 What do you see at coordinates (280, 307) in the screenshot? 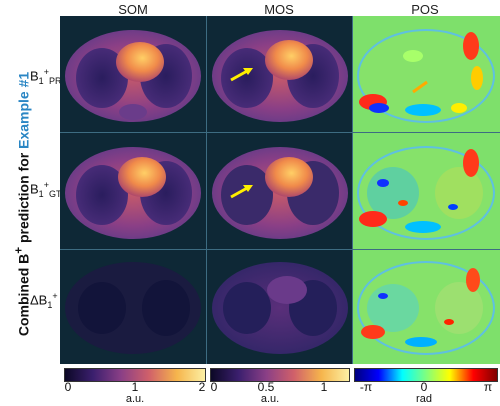
I see `panel-delta-mos` at bounding box center [280, 307].